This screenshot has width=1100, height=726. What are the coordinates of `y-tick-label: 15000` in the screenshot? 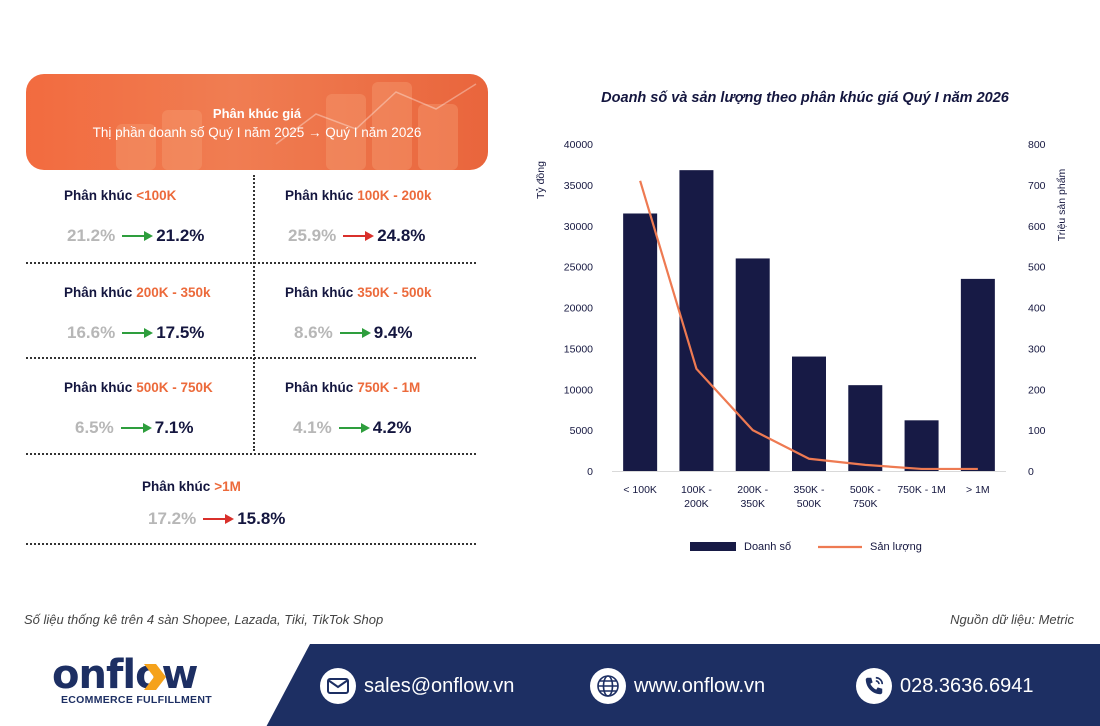 It's located at (578, 349).